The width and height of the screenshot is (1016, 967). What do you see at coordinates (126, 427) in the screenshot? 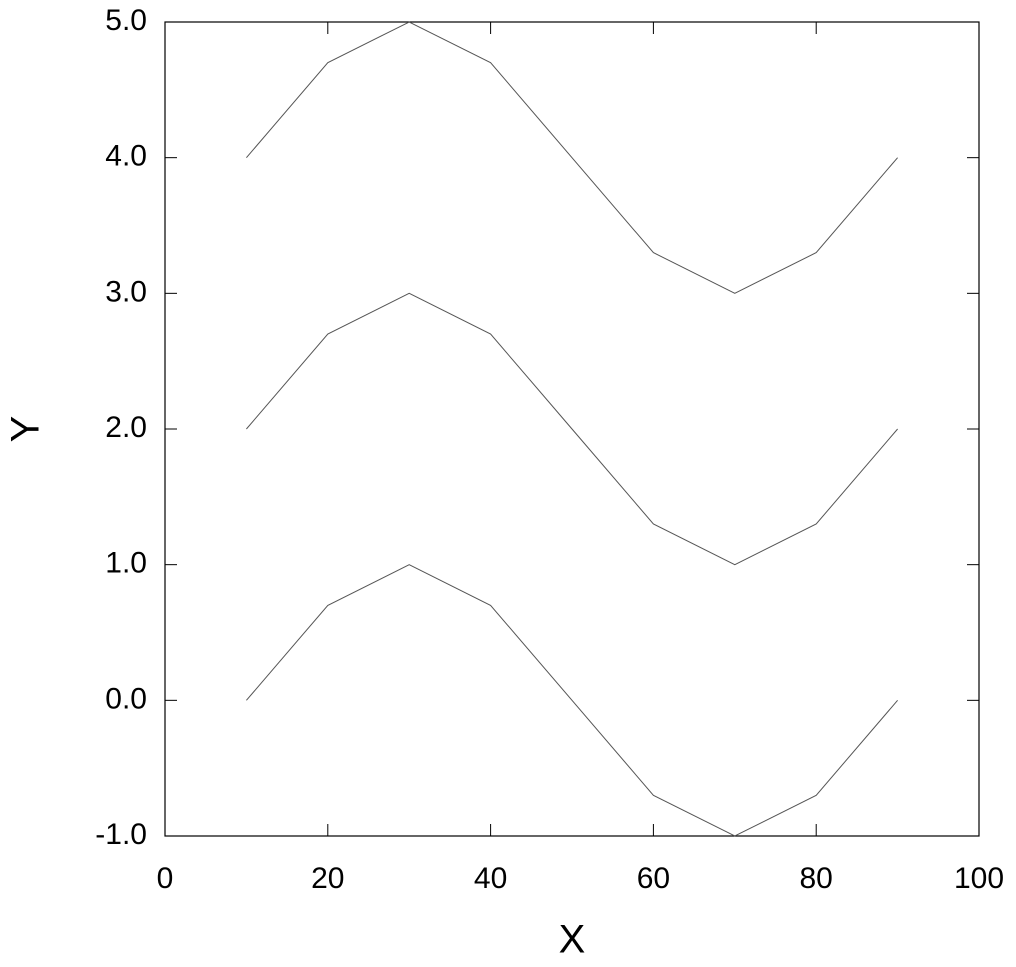
I see `y-tick-label: 2.0` at bounding box center [126, 427].